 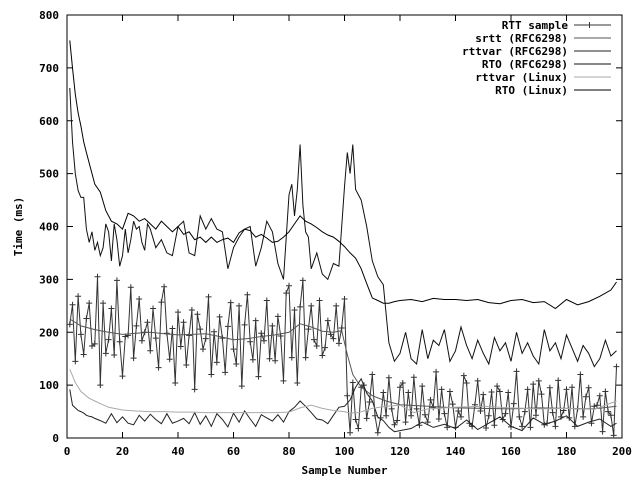 I want to click on x-axis-title: Sample Number, so click(x=344, y=470).